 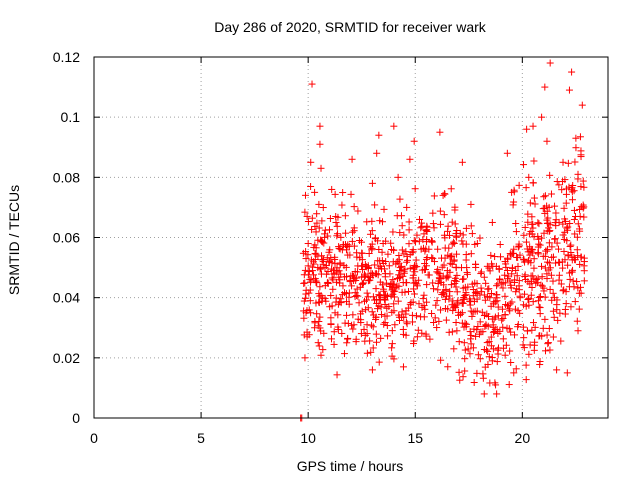 I want to click on y-tick-label: 0.1, so click(x=71, y=117).